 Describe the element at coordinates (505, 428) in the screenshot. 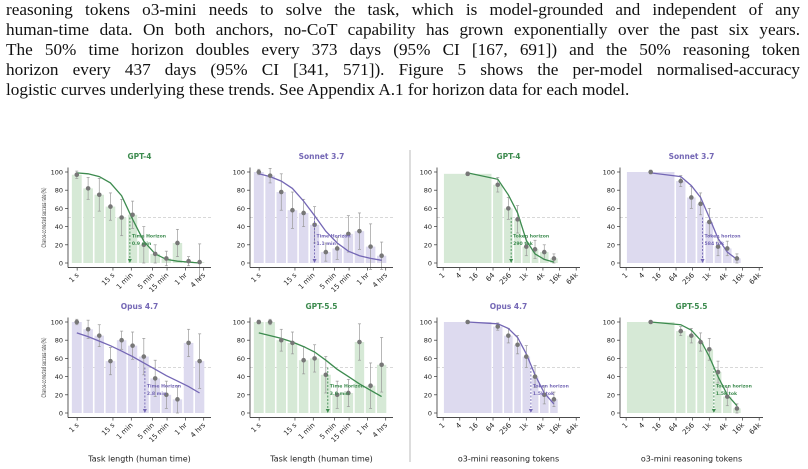

I see `x-tick-label: 256` at that location.